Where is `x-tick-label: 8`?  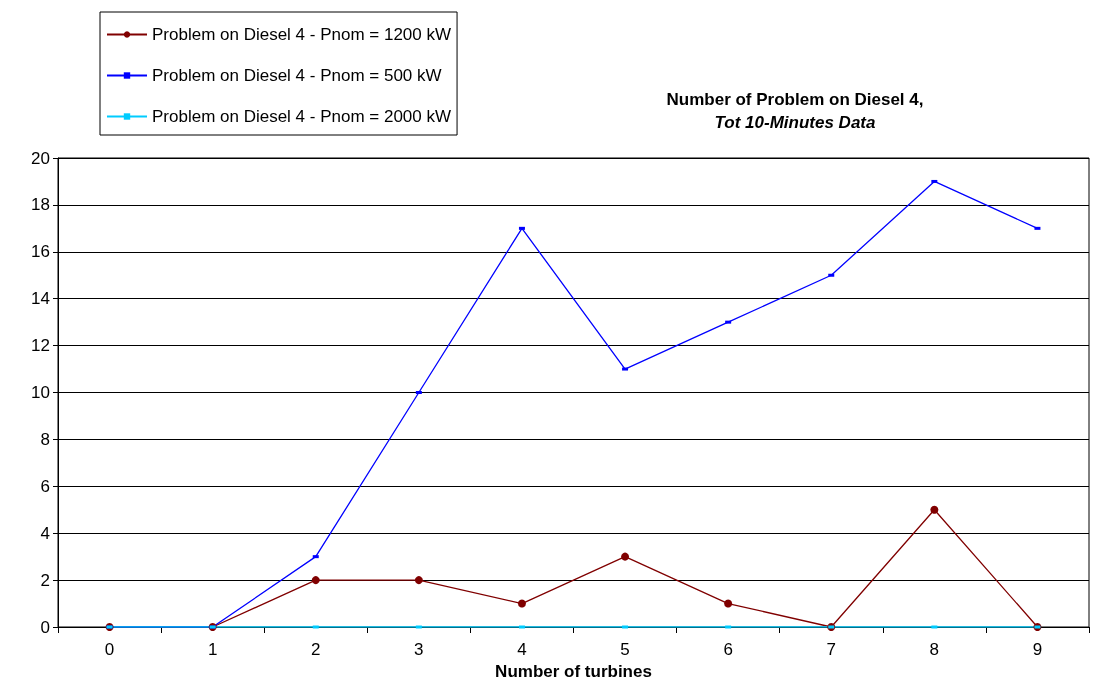 x-tick-label: 8 is located at coordinates (934, 649).